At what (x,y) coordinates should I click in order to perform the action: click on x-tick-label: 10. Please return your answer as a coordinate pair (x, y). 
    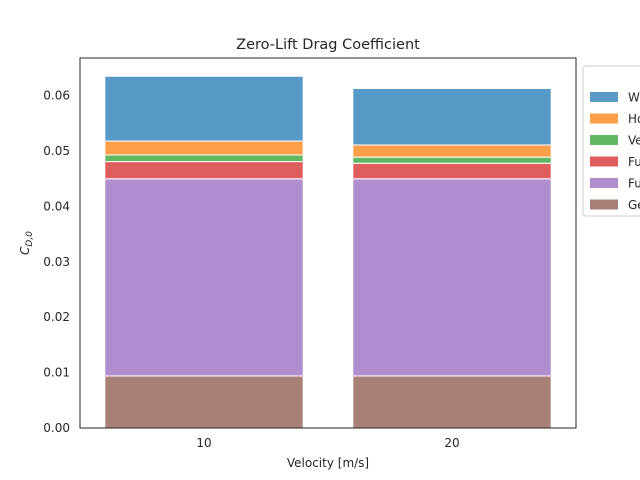
    Looking at the image, I should click on (203, 443).